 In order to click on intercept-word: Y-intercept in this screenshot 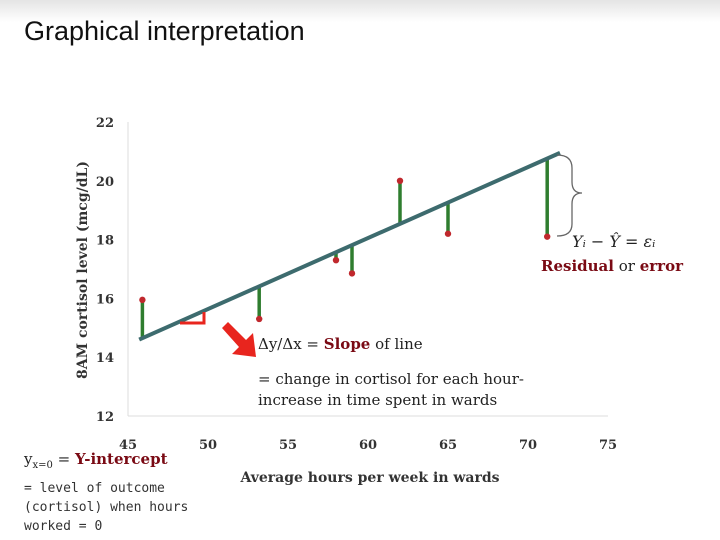, I will do `click(121, 459)`.